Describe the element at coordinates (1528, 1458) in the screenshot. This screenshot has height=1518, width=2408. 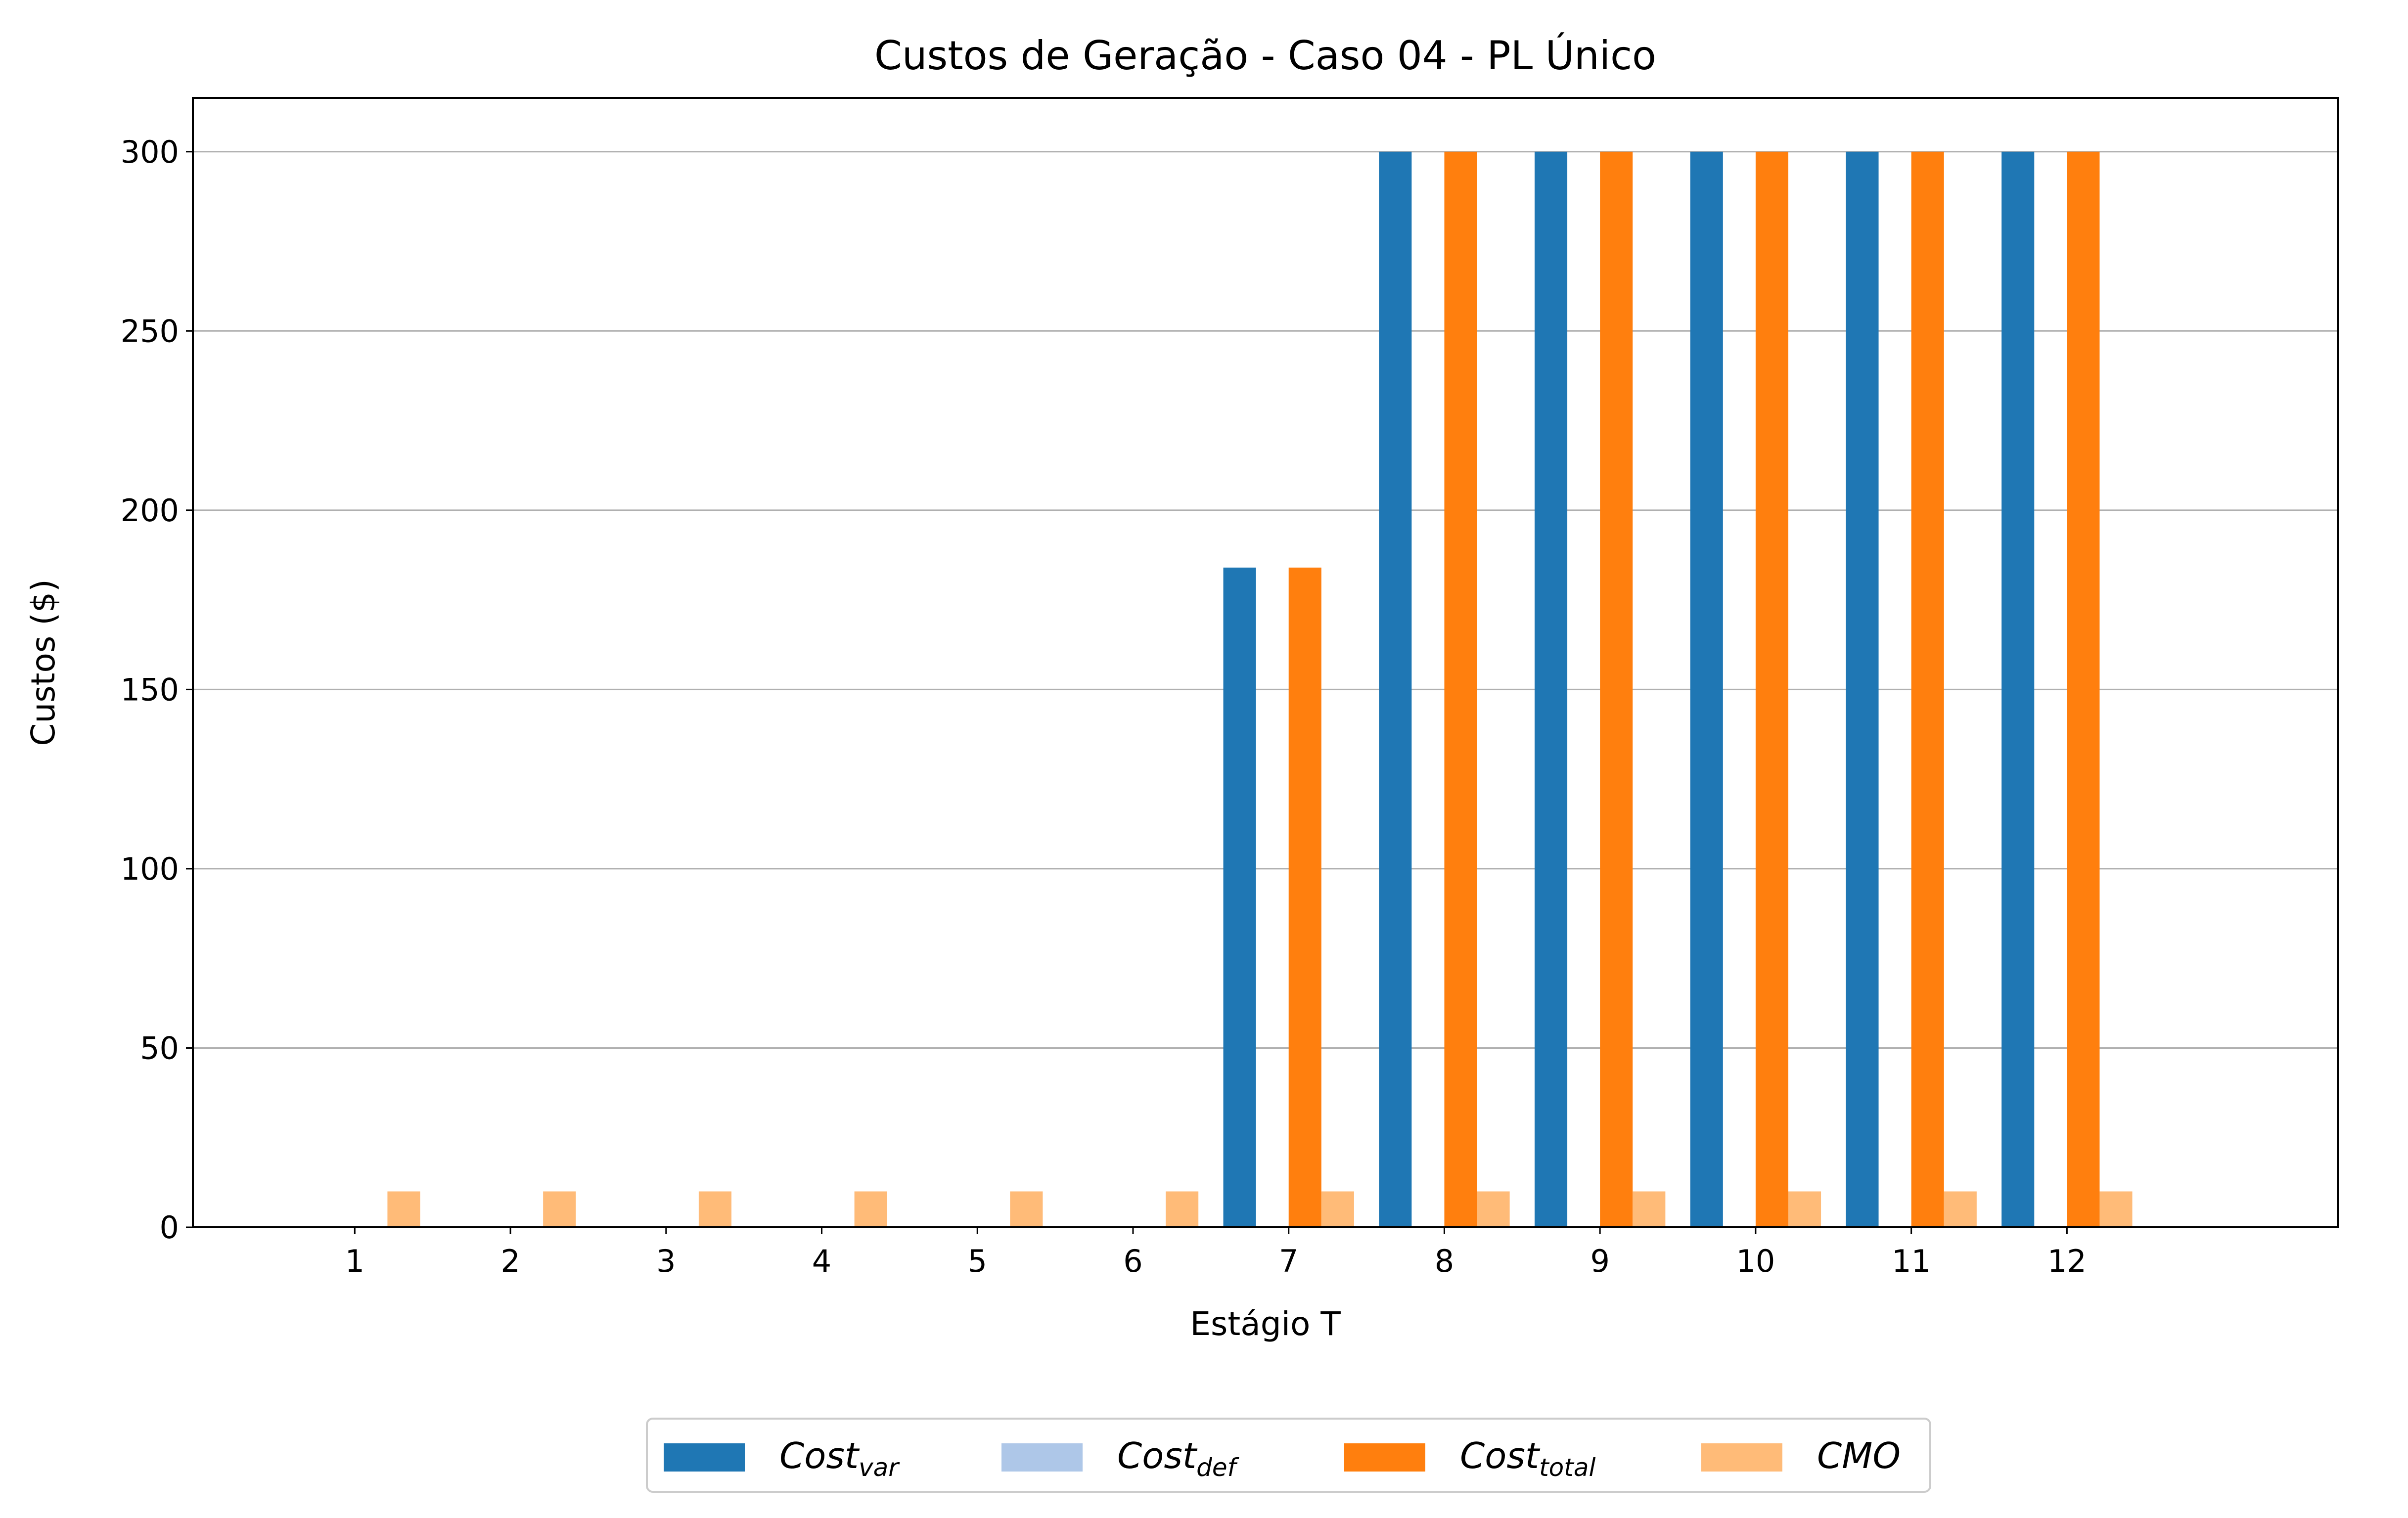
I see `legend-entry: Costtotal` at that location.